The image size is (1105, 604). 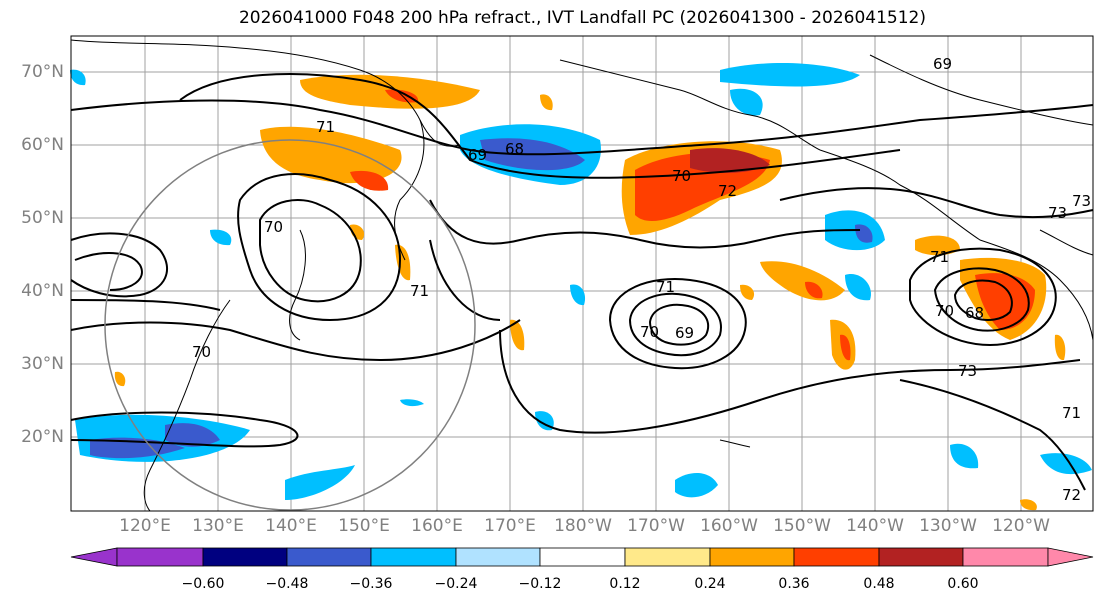 I want to click on lon-label: 180°W, so click(x=583, y=526).